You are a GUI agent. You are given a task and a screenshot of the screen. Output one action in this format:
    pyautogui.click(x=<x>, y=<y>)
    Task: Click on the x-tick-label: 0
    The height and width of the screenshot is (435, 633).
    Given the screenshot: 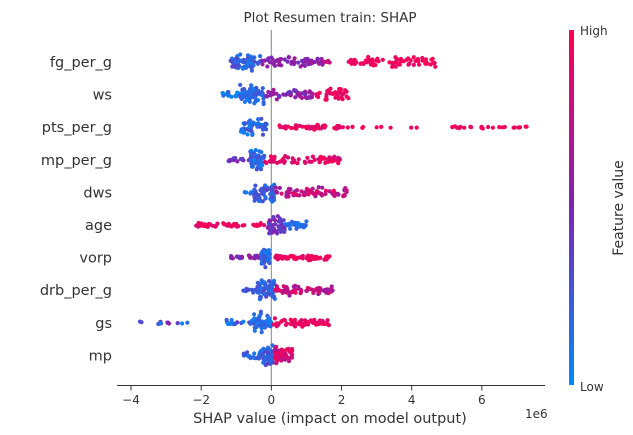 What is the action you would take?
    pyautogui.click(x=272, y=400)
    